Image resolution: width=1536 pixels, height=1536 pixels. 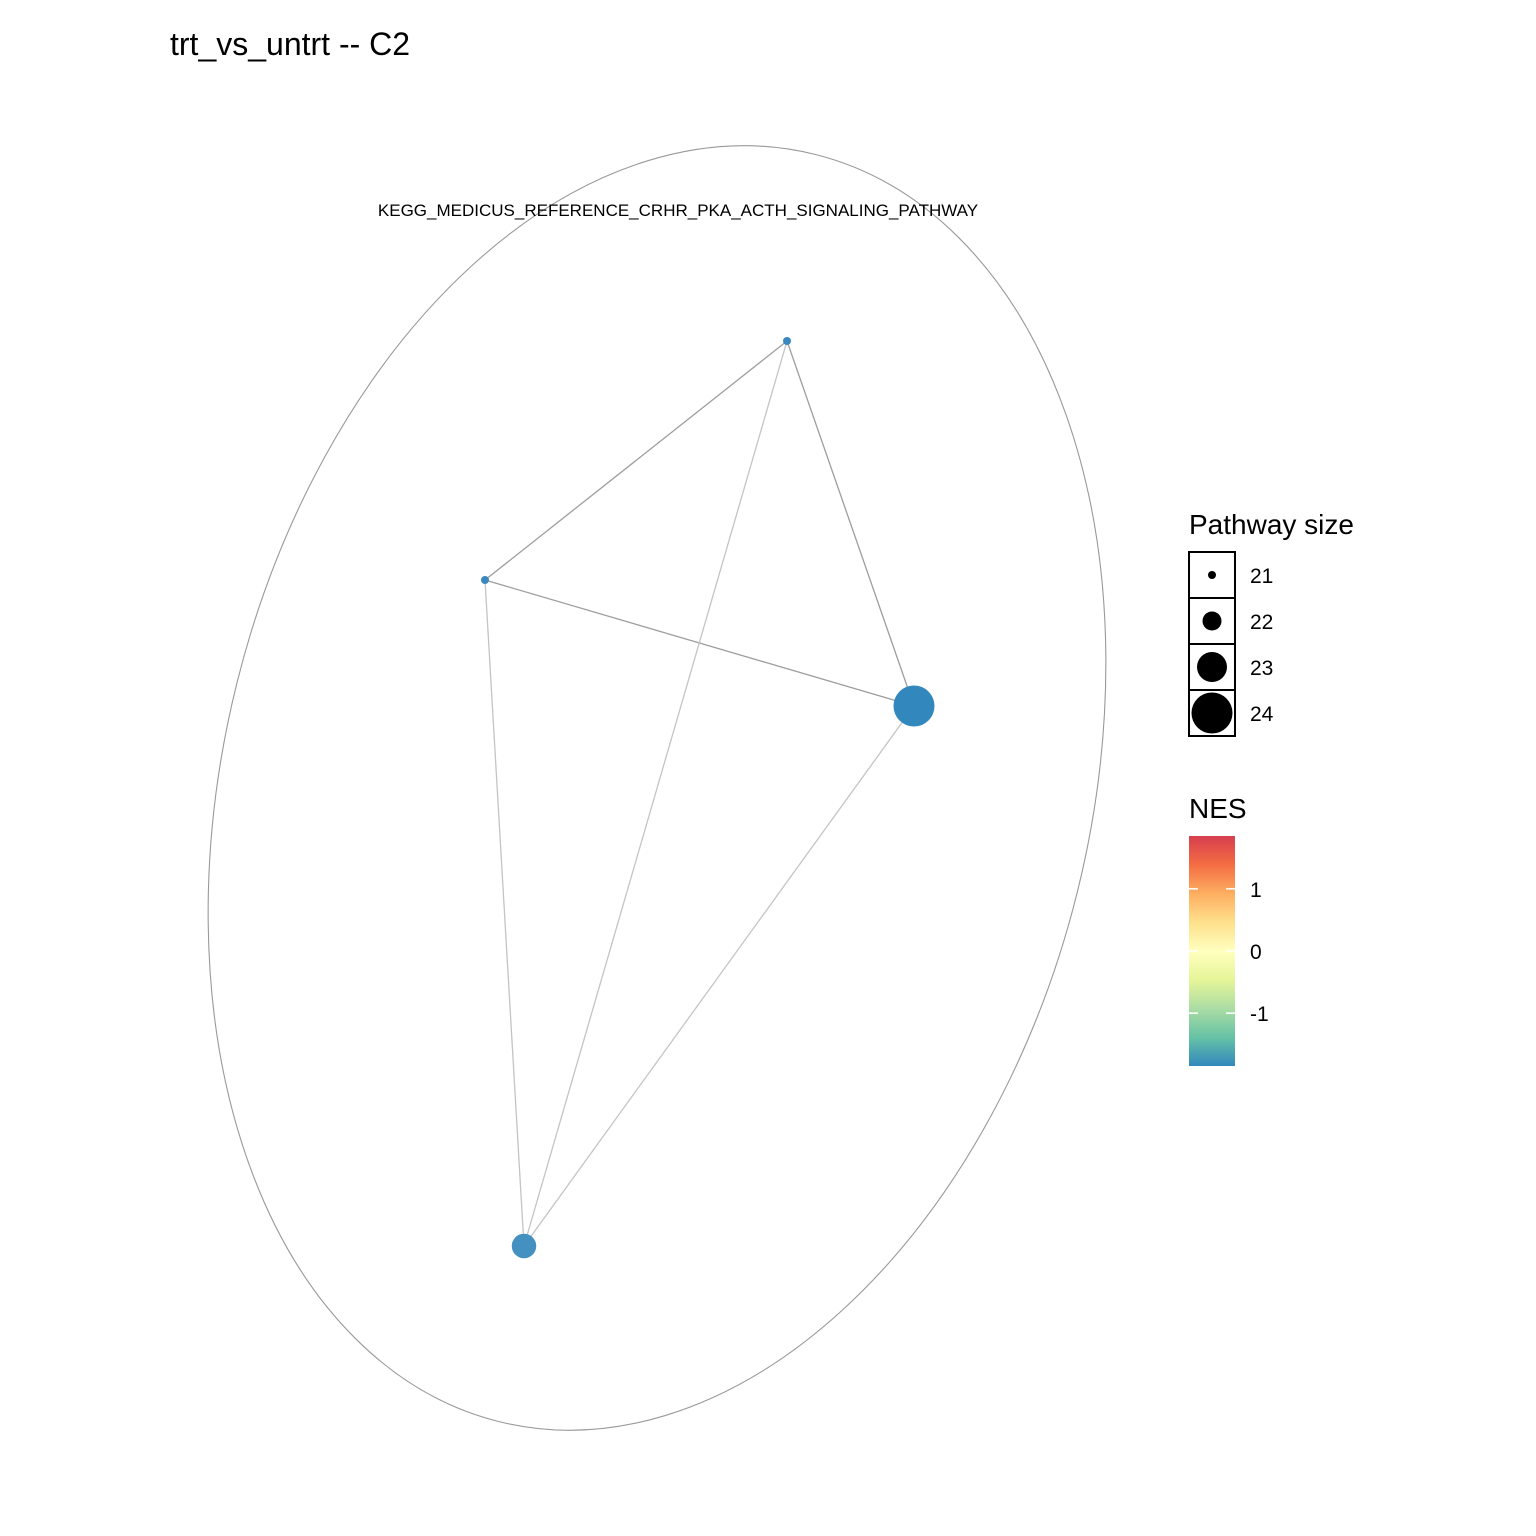 What do you see at coordinates (290, 44) in the screenshot?
I see `chart-title: trt_vs_untrt -- C2` at bounding box center [290, 44].